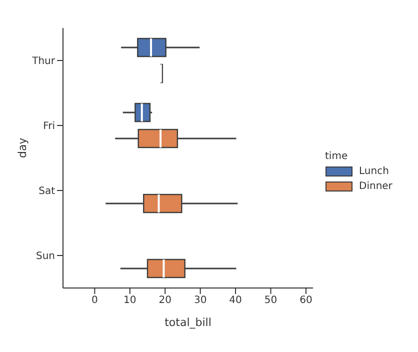 This screenshot has width=418, height=352. I want to click on x-tick-label: 20, so click(165, 300).